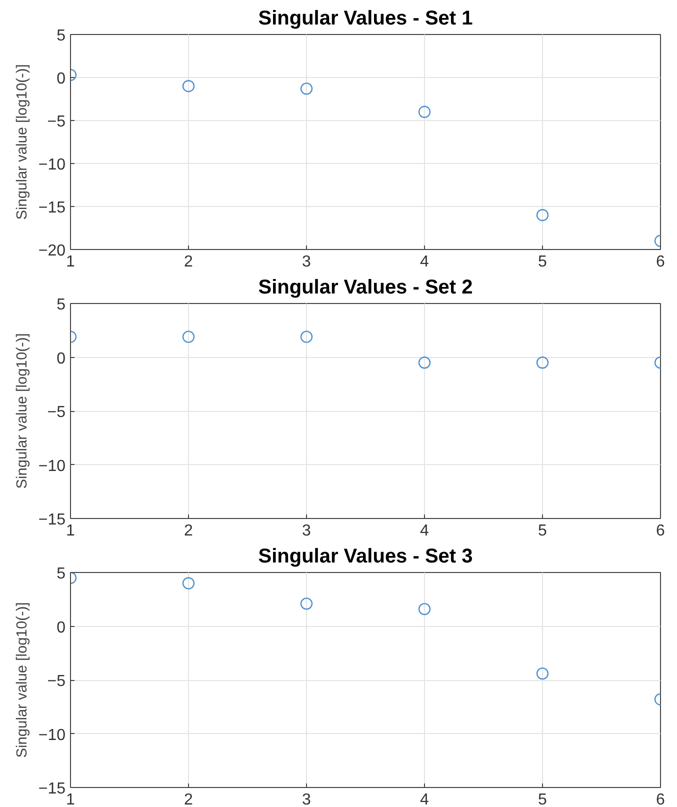 This screenshot has width=677, height=807. Describe the element at coordinates (365, 19) in the screenshot. I see `chart-title: Singular Values - Set 1` at that location.